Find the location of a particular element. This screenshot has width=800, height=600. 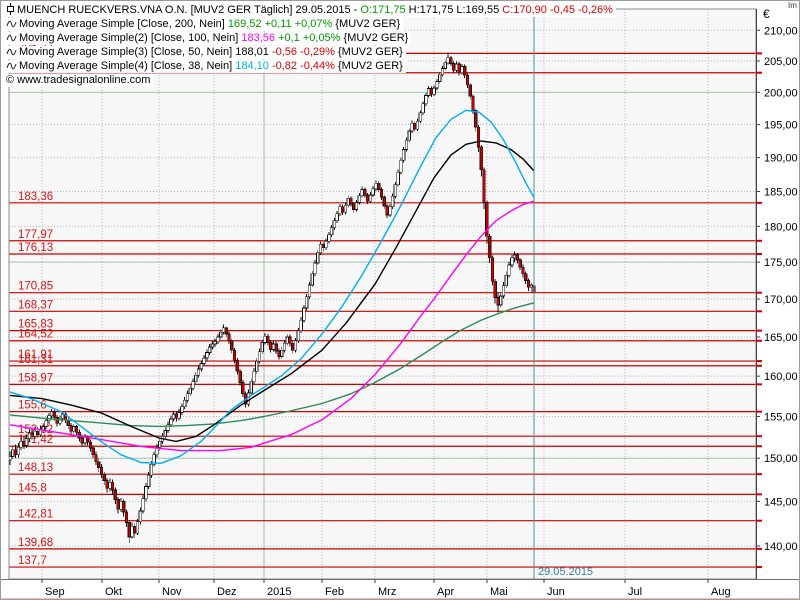

time-axis: Sep Okt Nov Dez 2015 Feb Mrz Apr Mai Jun Jul Aug is located at coordinates (400, 588).